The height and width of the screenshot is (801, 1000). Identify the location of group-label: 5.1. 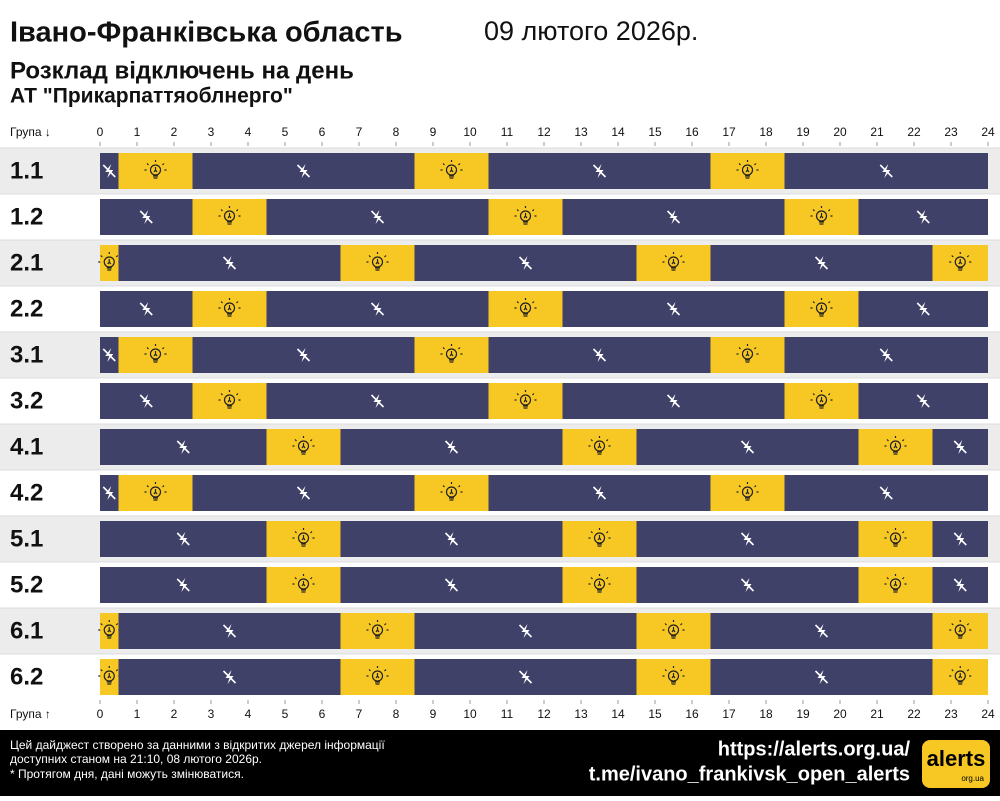
(26, 538).